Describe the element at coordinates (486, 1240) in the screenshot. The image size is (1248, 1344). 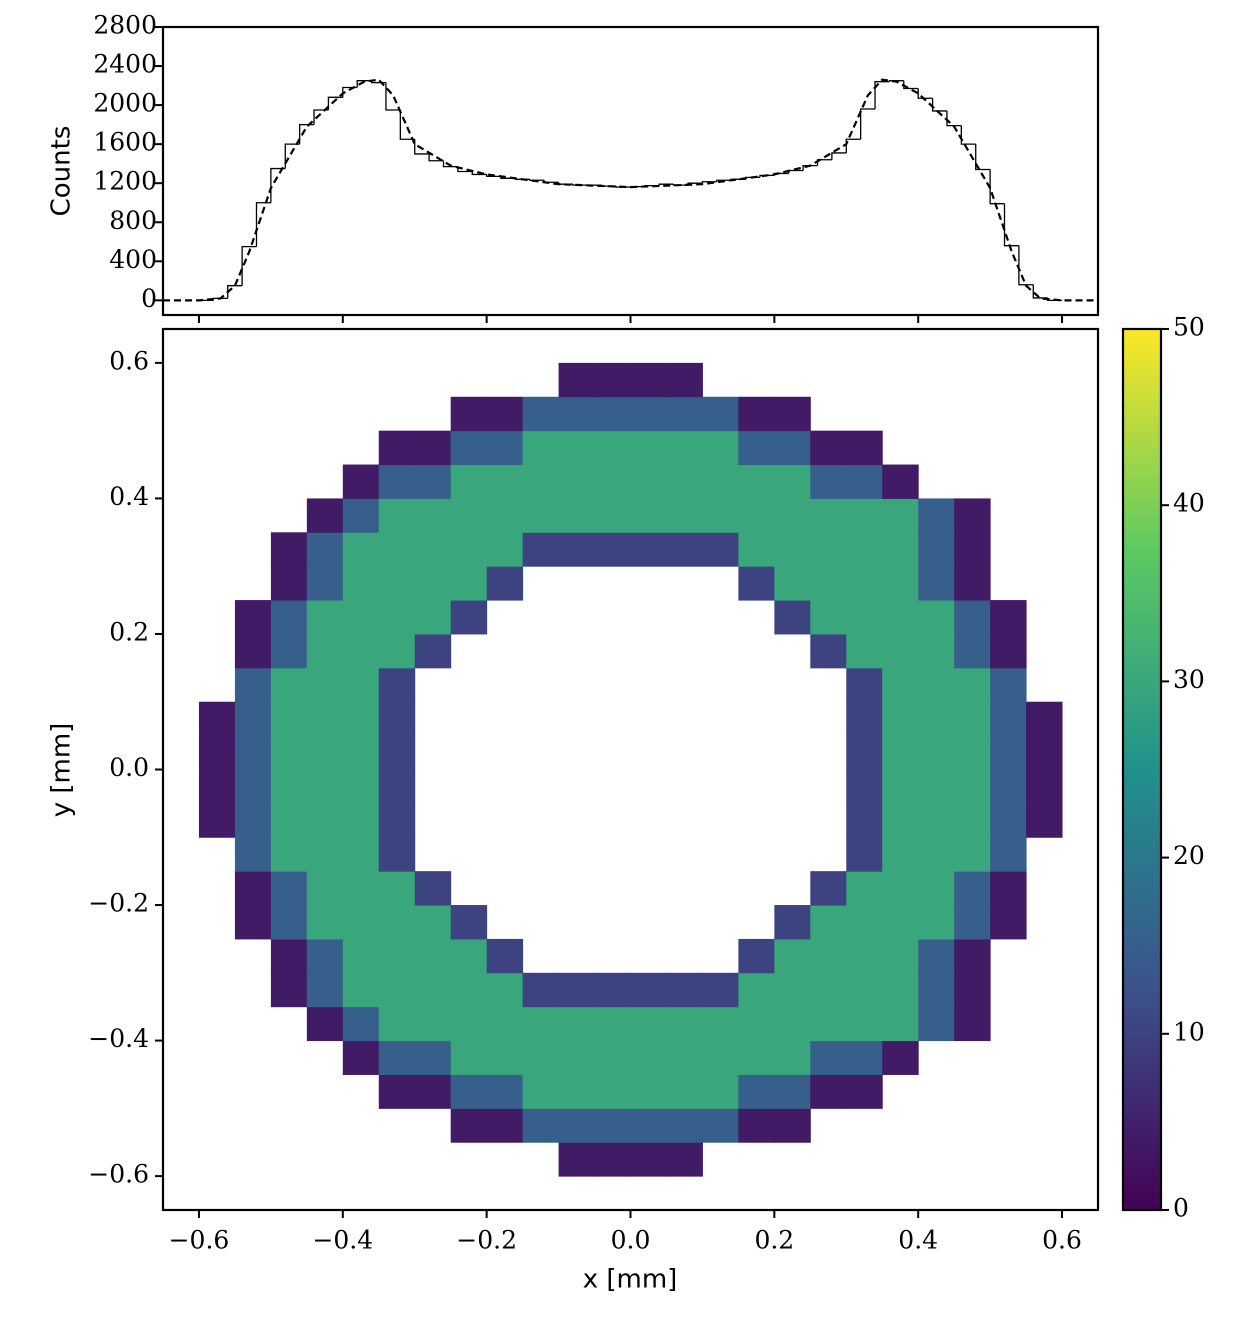
I see `x-tick-label: −0.2` at that location.